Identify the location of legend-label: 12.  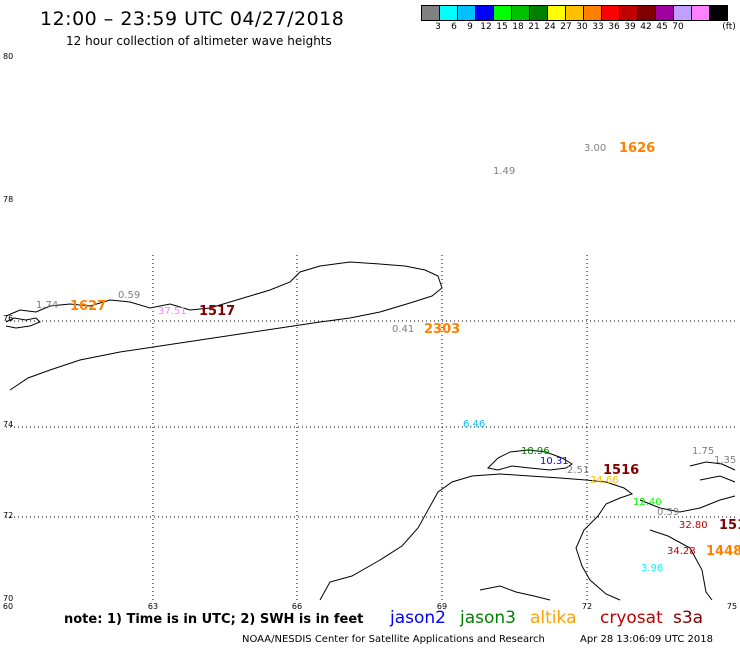
(486, 27).